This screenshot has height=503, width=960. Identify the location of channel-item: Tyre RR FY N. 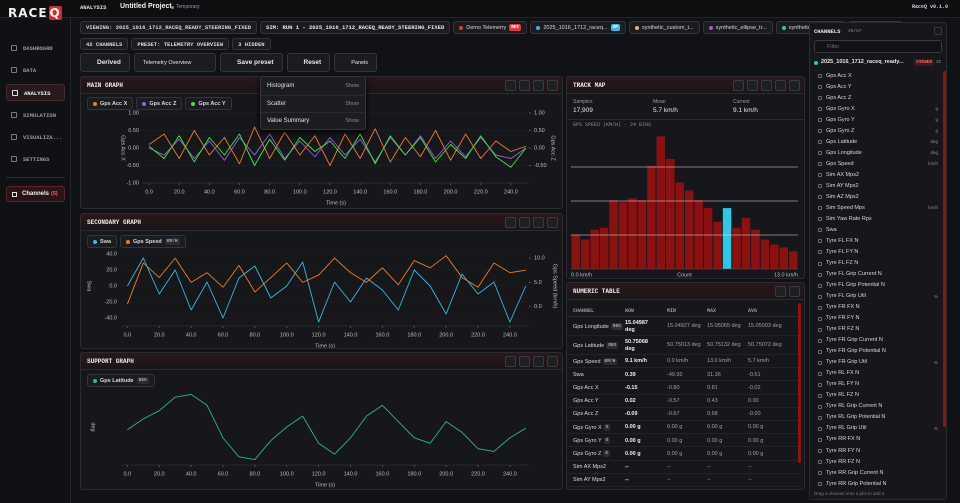
(878, 451).